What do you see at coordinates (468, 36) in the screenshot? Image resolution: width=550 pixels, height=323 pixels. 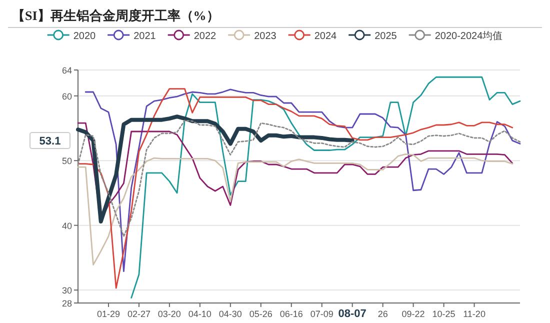 I see `legend-label: 2020-2024均值` at bounding box center [468, 36].